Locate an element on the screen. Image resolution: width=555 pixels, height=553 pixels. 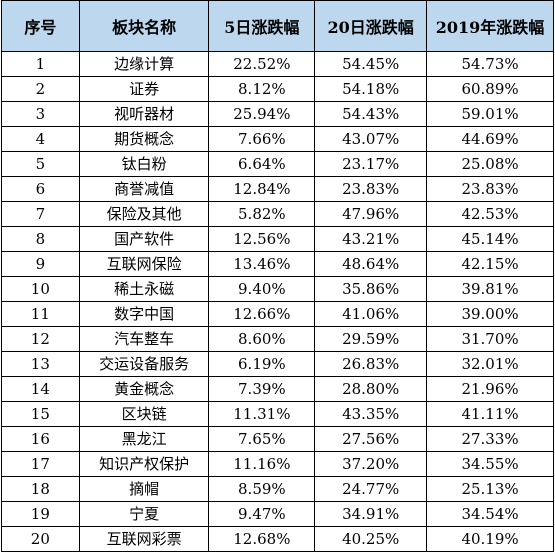
cell-sector-name: 商誉减值 is located at coordinates (144, 189).